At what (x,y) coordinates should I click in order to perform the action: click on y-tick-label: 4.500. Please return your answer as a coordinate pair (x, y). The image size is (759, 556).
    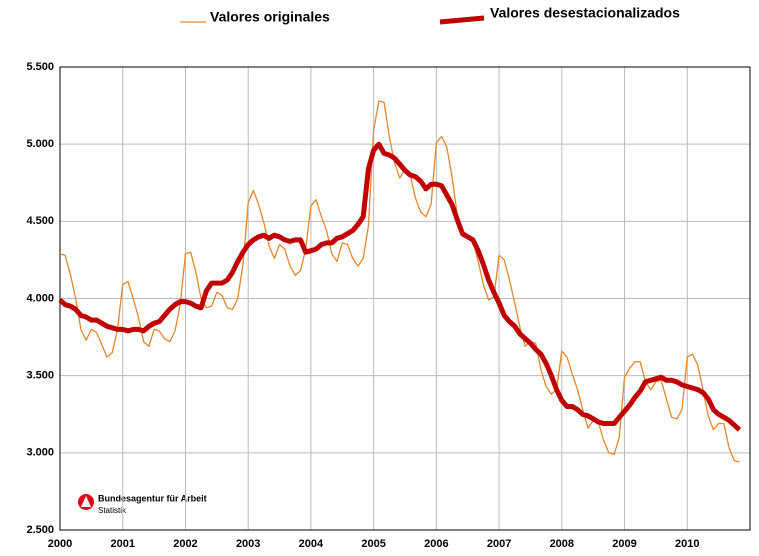
    Looking at the image, I should click on (40, 221).